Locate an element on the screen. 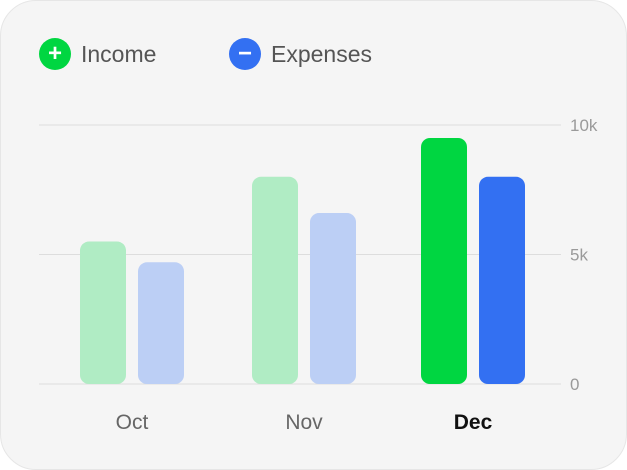 This screenshot has height=470, width=627. legend-income: + Income is located at coordinates (97, 54).